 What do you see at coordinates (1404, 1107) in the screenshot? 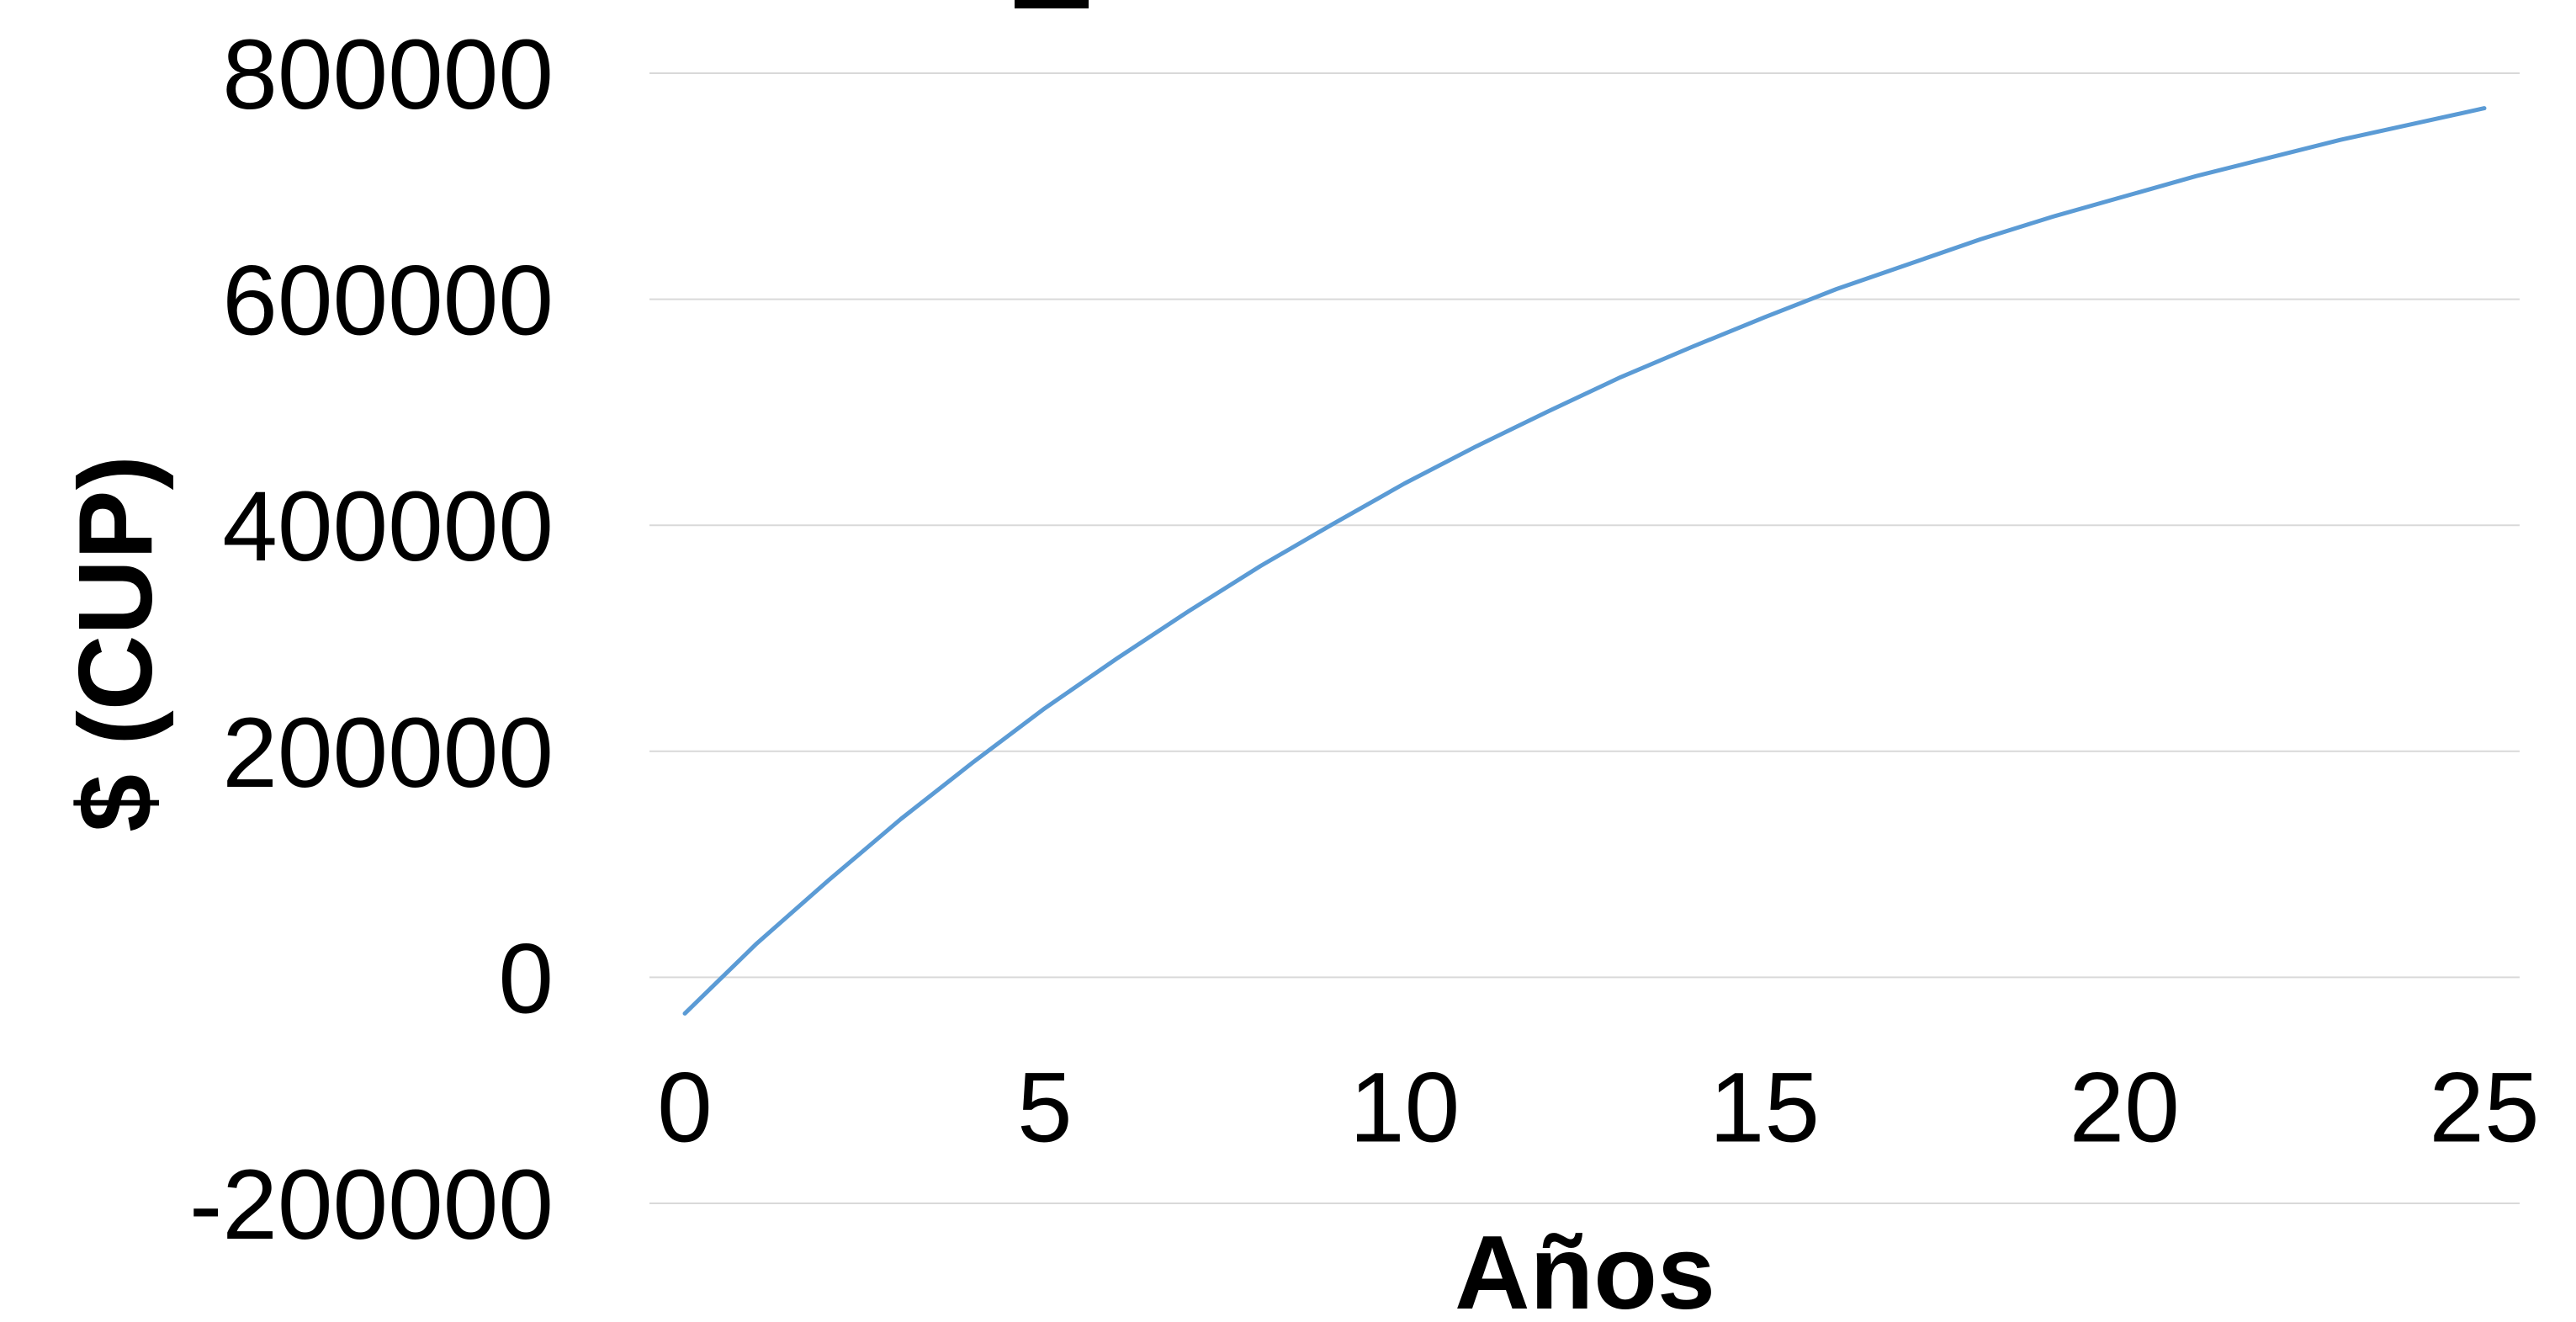
I see `x-tick-label: 10` at bounding box center [1404, 1107].